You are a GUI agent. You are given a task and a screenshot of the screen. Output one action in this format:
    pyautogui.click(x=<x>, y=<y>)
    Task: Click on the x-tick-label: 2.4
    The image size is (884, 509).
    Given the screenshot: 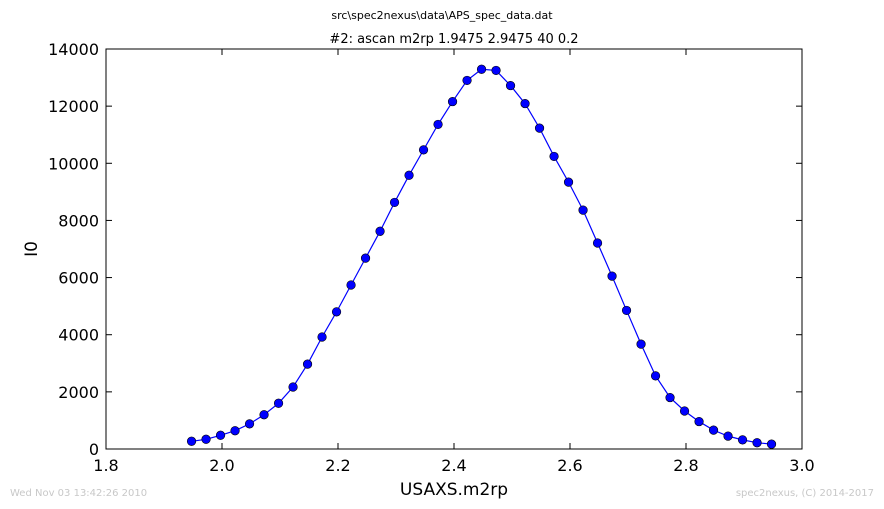 What is the action you would take?
    pyautogui.click(x=453, y=465)
    